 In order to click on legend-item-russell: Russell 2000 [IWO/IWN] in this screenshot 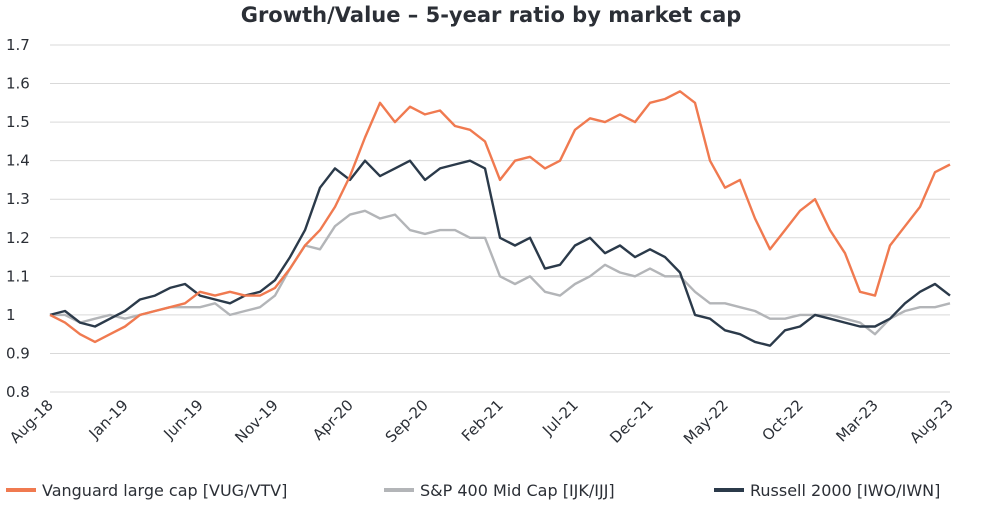, I will do `click(827, 490)`.